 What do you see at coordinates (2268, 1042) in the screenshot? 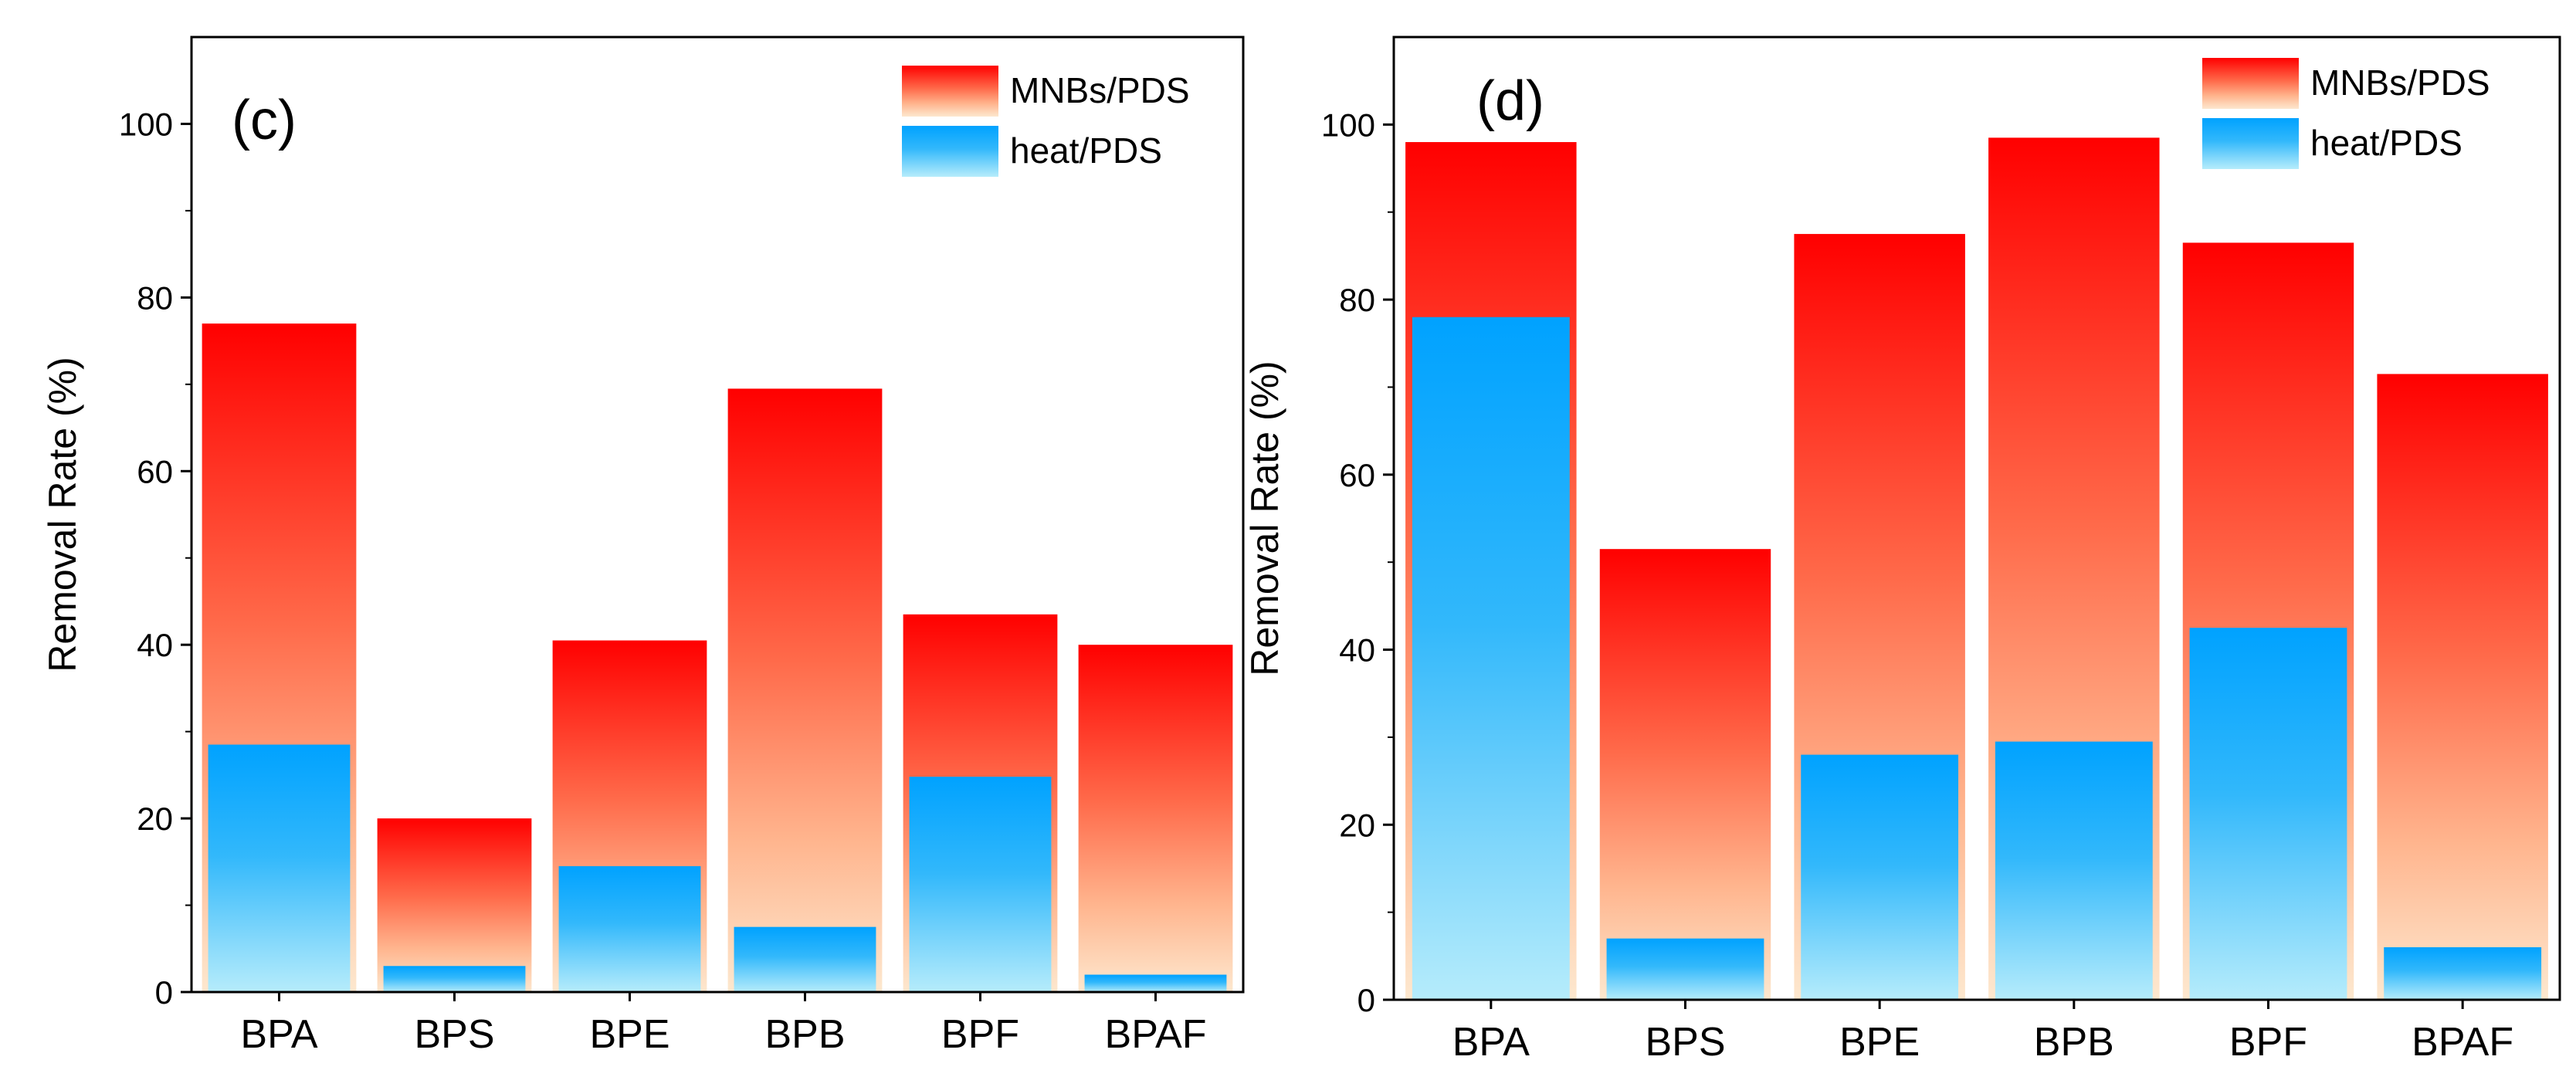
I see `panel-d-x-tick-label: BPF` at bounding box center [2268, 1042].